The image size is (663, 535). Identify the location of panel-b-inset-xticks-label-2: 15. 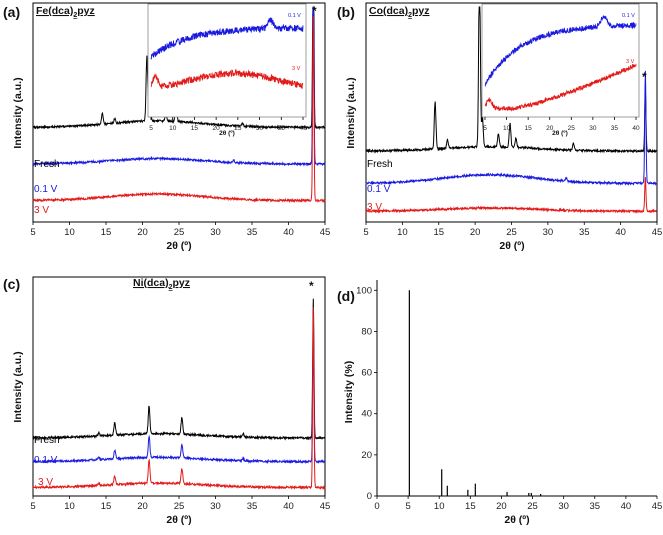
(529, 128).